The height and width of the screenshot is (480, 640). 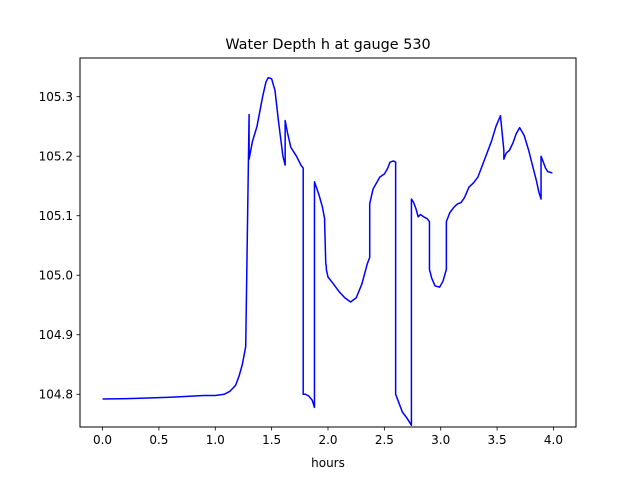 I want to click on x-tick-label: 3.5, so click(x=497, y=440).